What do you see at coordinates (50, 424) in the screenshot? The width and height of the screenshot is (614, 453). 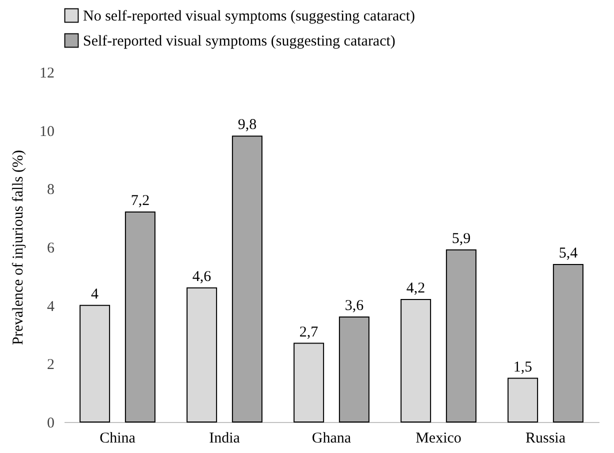 I see `y-tick-label: 0` at bounding box center [50, 424].